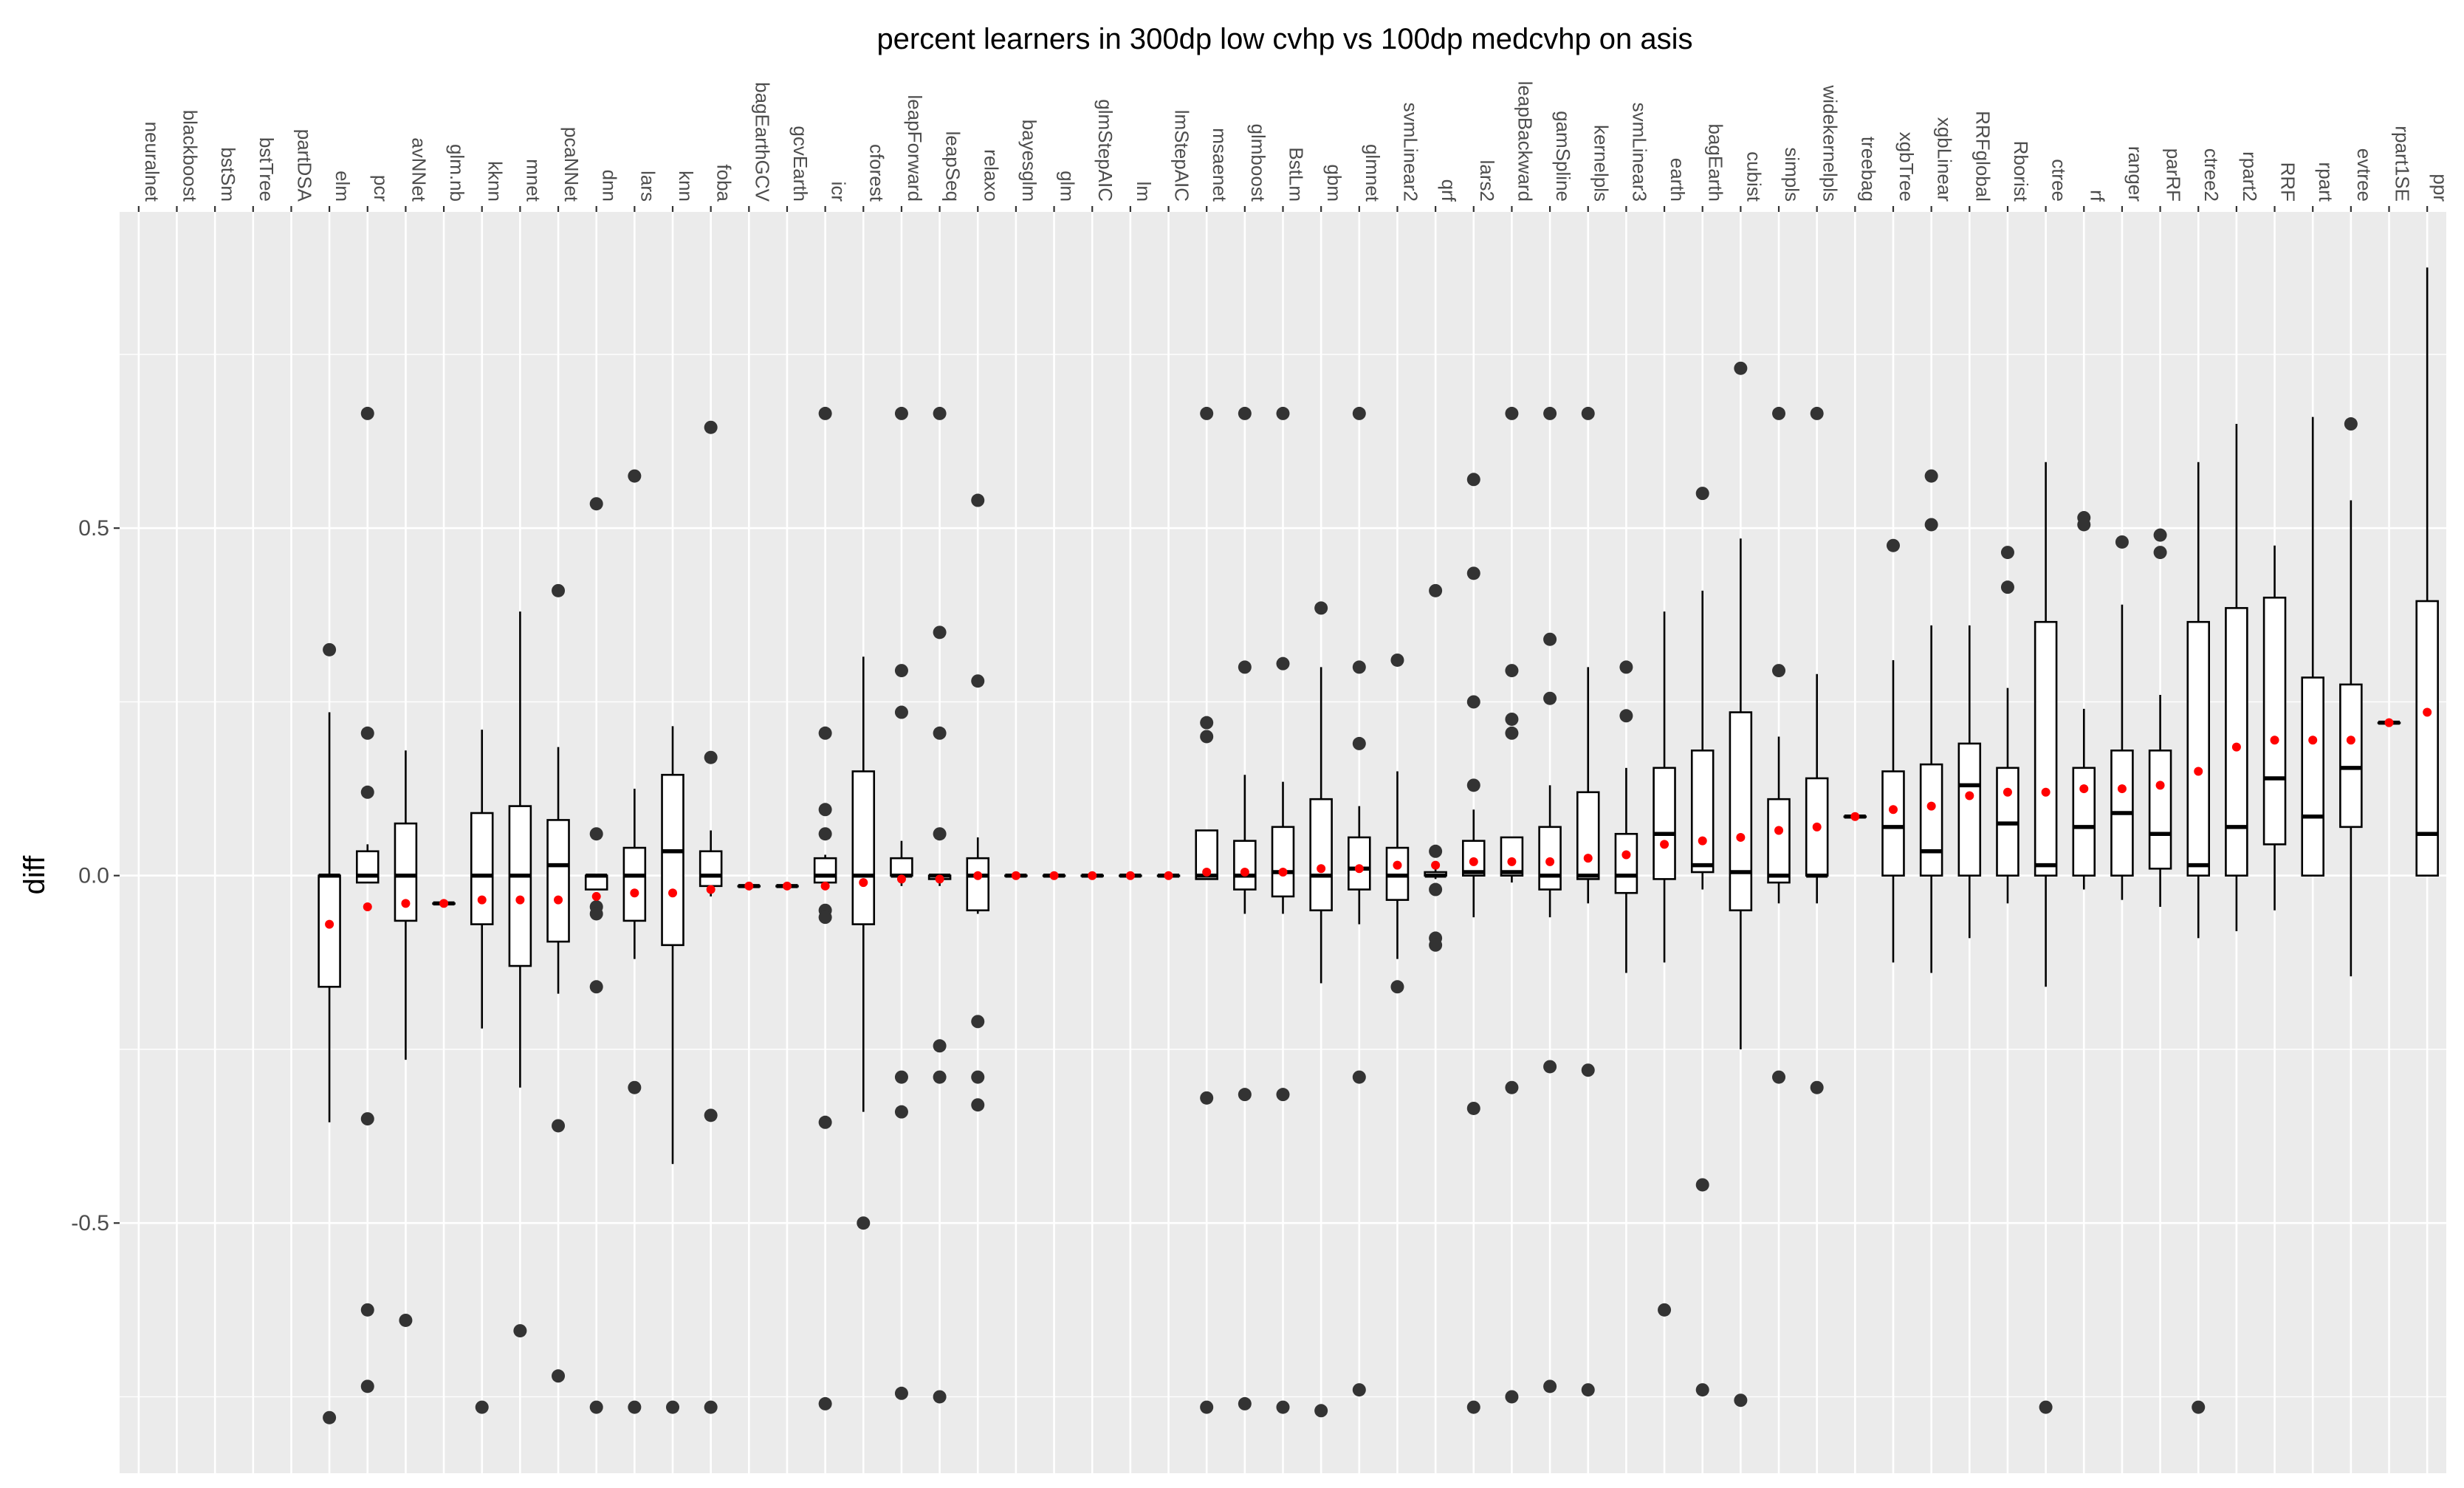 This screenshot has width=2464, height=1488. Describe the element at coordinates (228, 175) in the screenshot. I see `x-tick-label: bstSm` at that location.